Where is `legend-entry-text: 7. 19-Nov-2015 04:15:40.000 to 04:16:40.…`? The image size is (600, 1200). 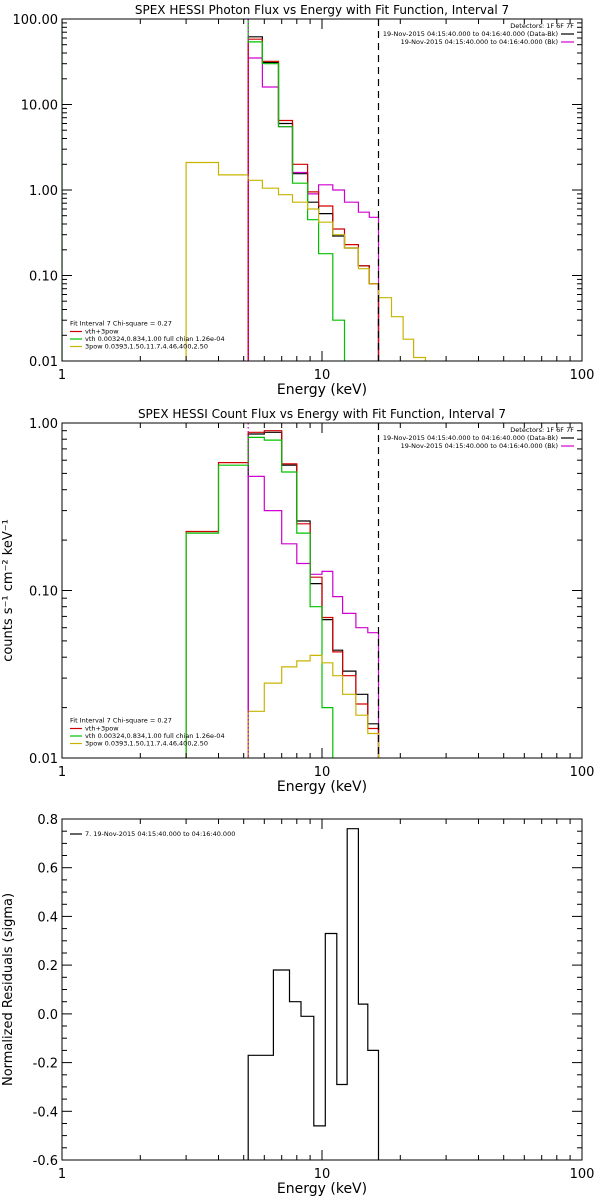
legend-entry-text: 7. 19-Nov-2015 04:15:40.000 to 04:16:40.… is located at coordinates (160, 834).